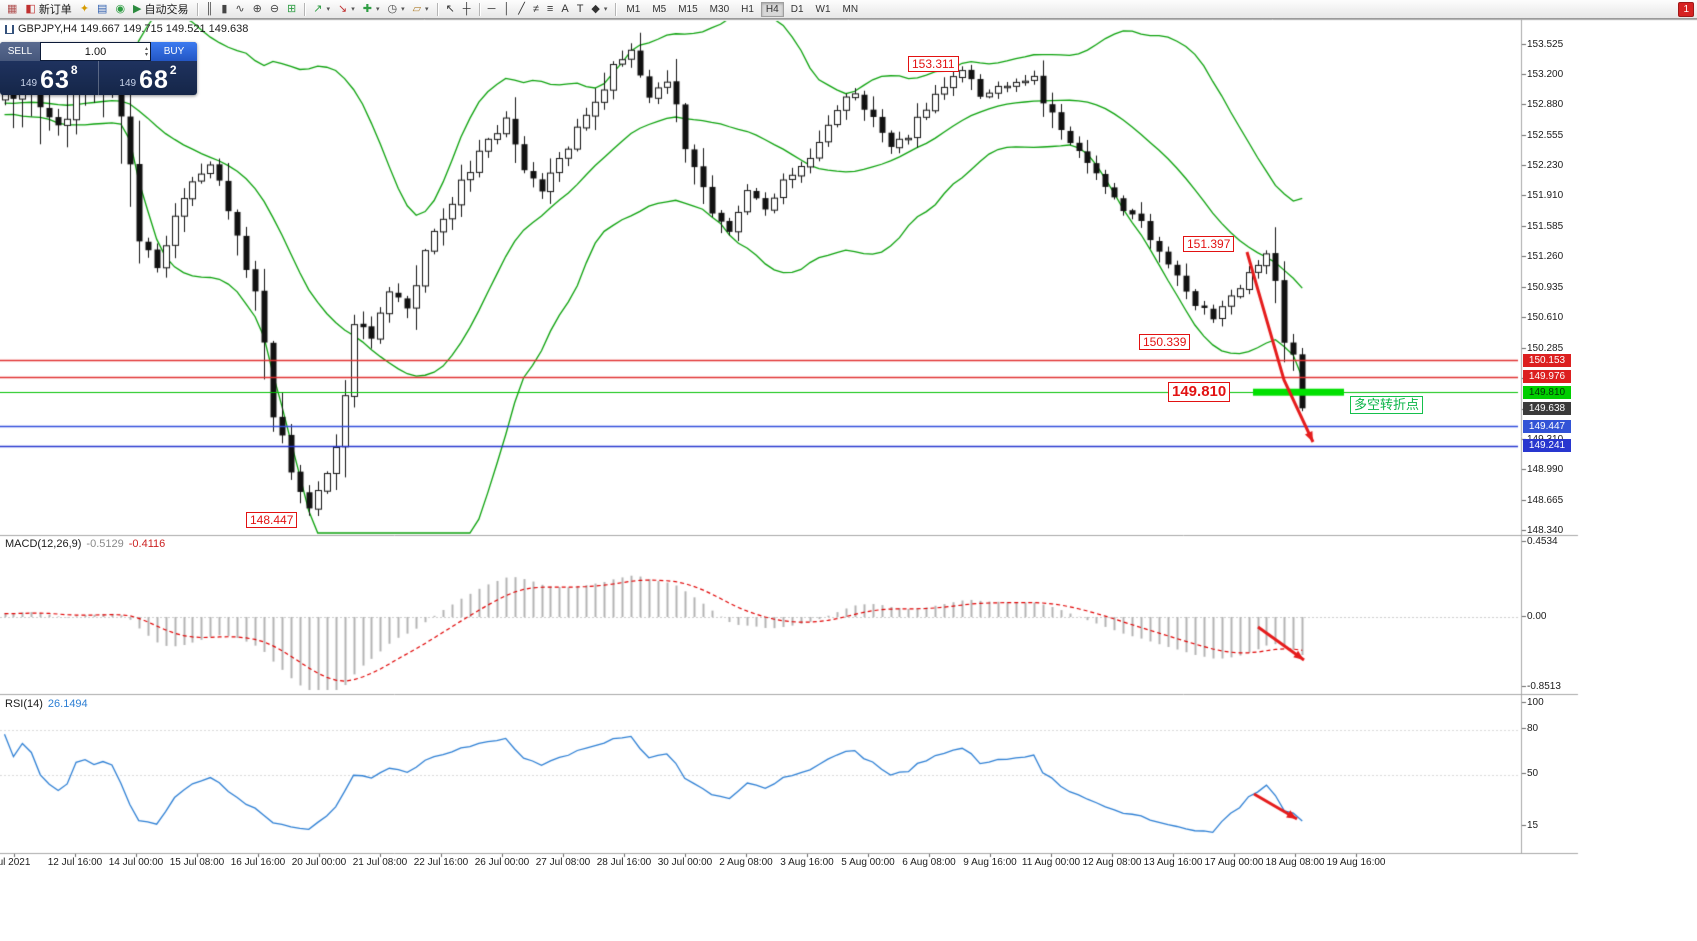 This screenshot has height=941, width=1697. I want to click on annotation-多空转折点: 多空转折点, so click(1387, 405).